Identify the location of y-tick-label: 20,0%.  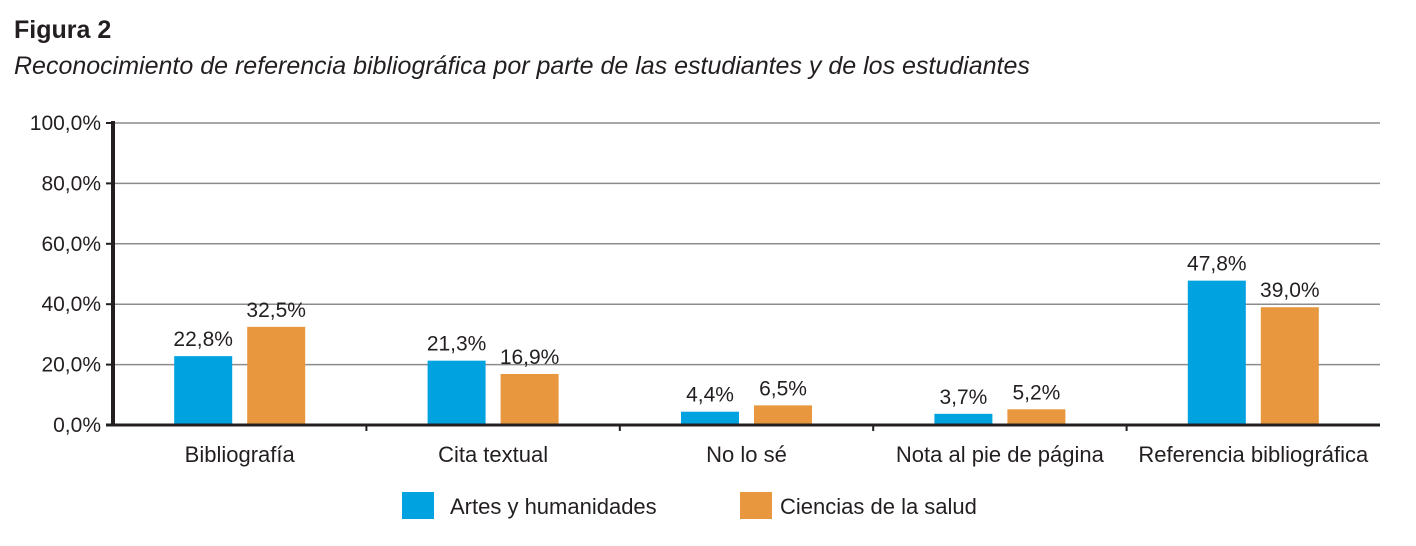
(71, 365).